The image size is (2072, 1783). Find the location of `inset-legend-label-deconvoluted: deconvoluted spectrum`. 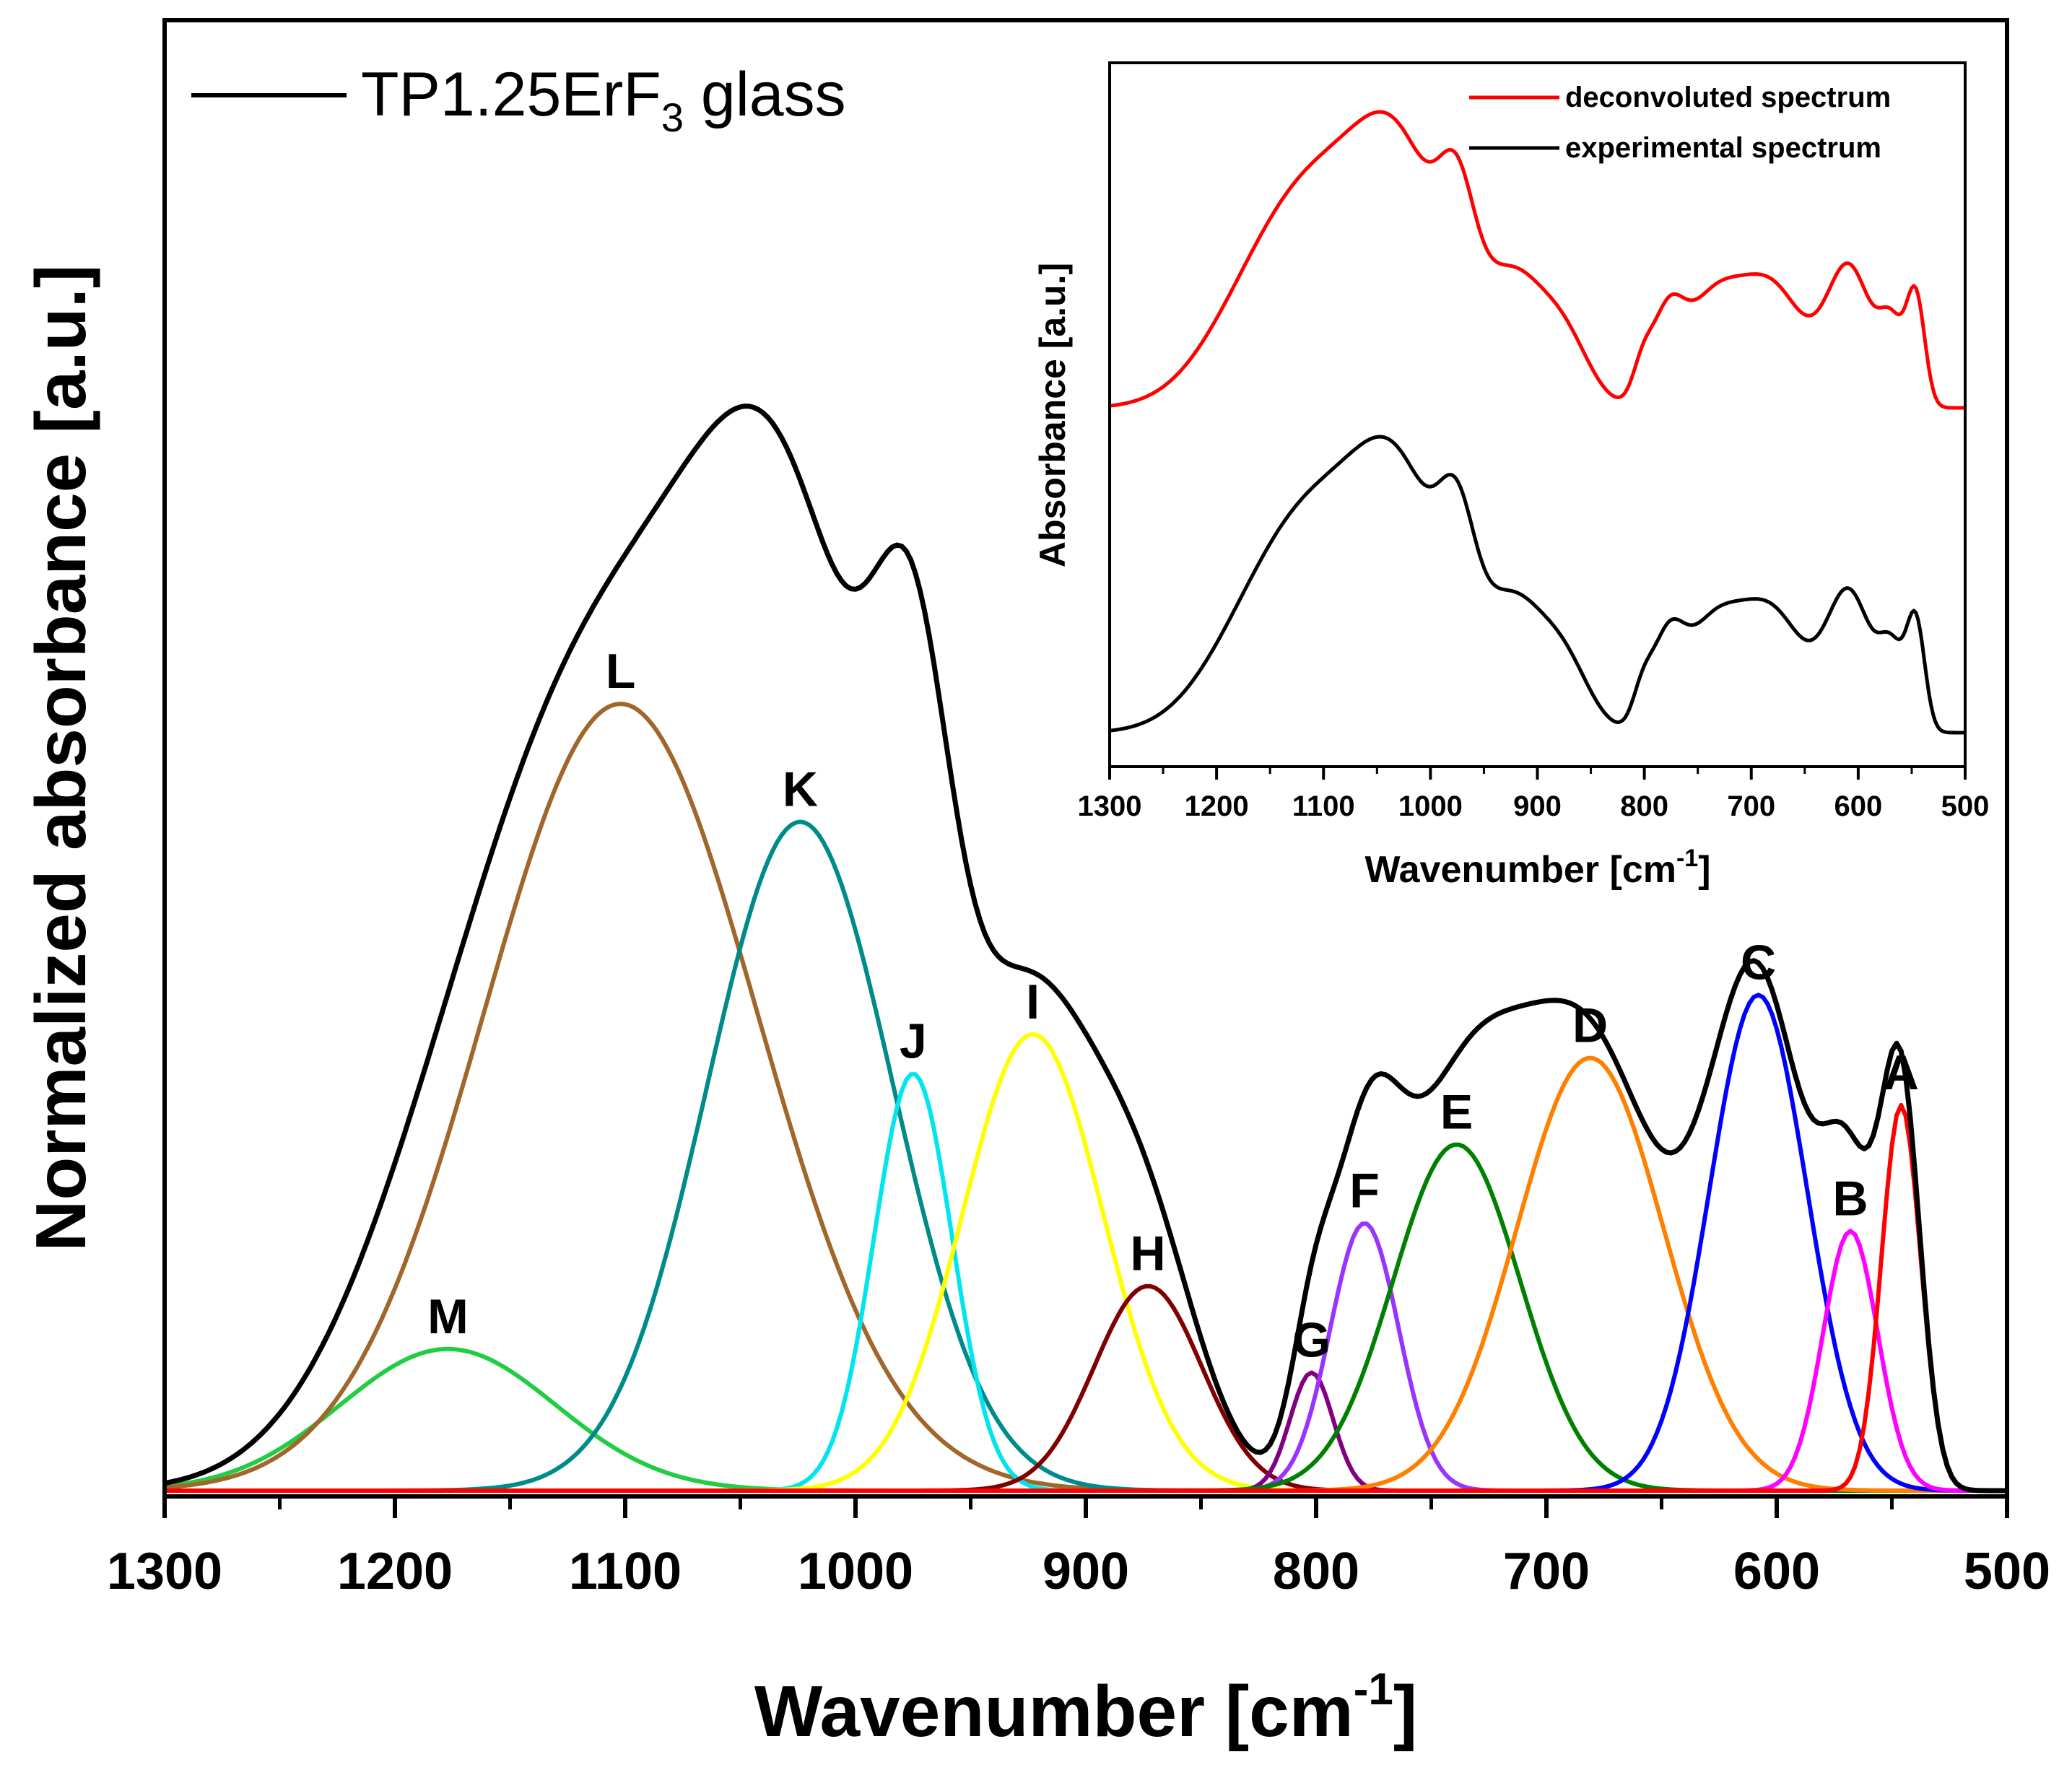

inset-legend-label-deconvoluted: deconvoluted spectrum is located at coordinates (1728, 97).